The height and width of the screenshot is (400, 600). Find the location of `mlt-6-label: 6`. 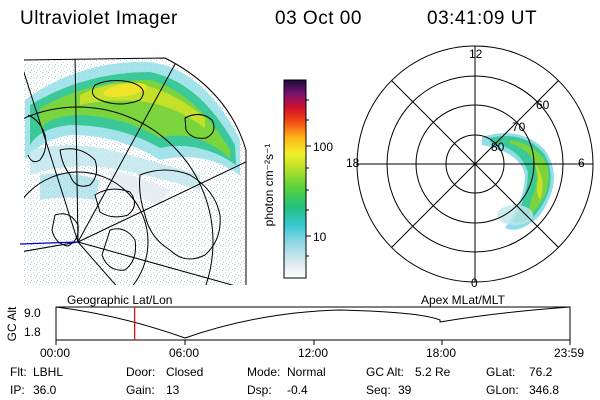

mlt-6-label: 6 is located at coordinates (581, 163).